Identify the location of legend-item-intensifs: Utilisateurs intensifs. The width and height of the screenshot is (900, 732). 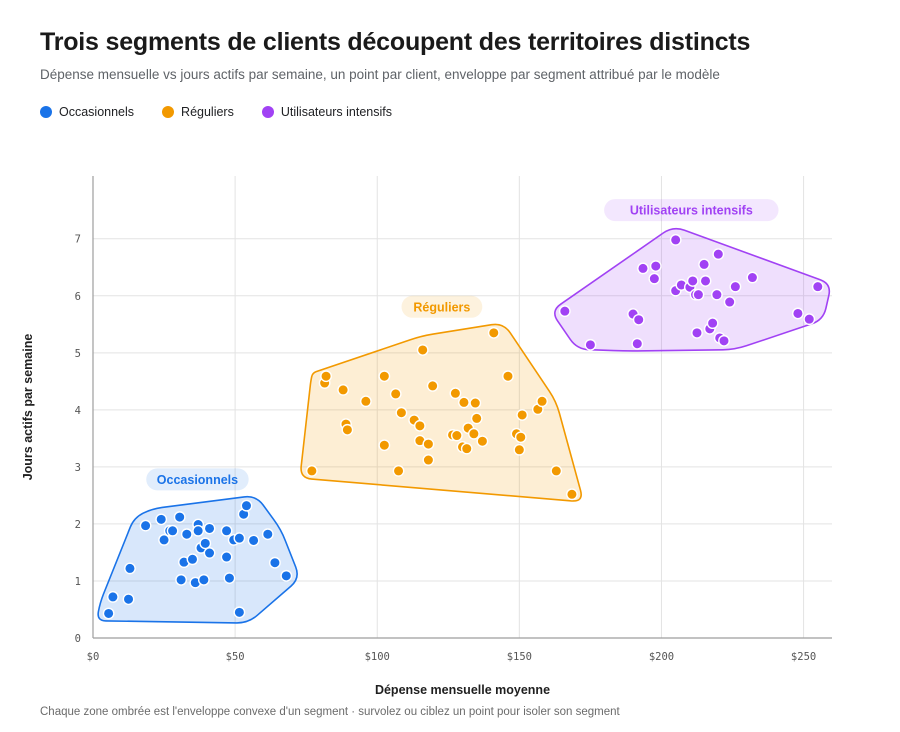
(326, 112).